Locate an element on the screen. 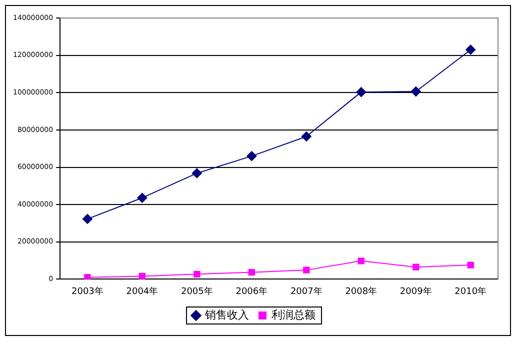 The height and width of the screenshot is (344, 518). x-tick-label: 2009年 is located at coordinates (416, 291).